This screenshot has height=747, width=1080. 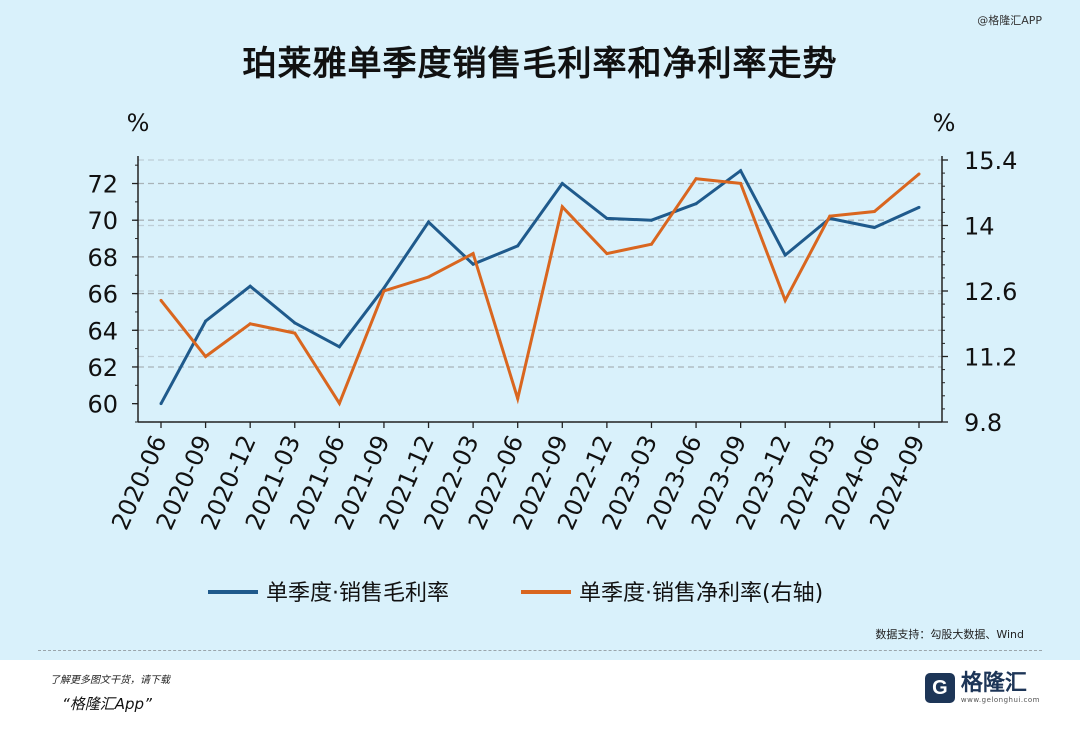 I want to click on left-tick-label: 66, so click(x=102, y=295).